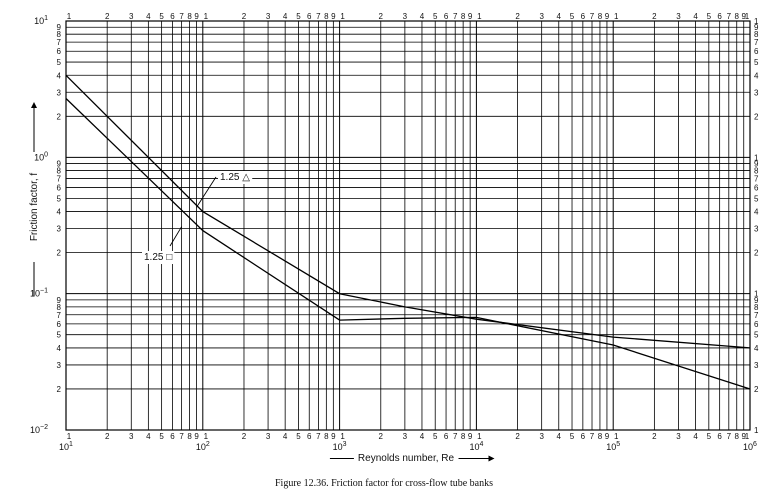 The image size is (768, 503). I want to click on y-minor-tick-label-right: 7, so click(756, 42).